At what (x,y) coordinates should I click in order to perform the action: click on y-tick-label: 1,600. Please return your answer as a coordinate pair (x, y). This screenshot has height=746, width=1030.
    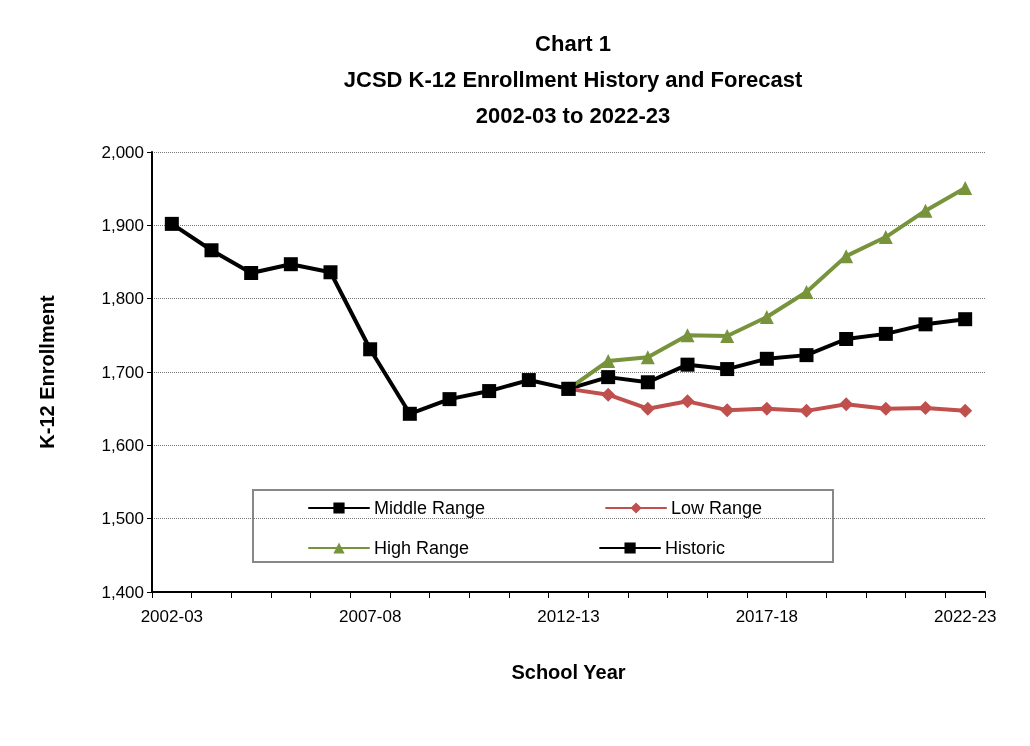
    Looking at the image, I should click on (122, 445).